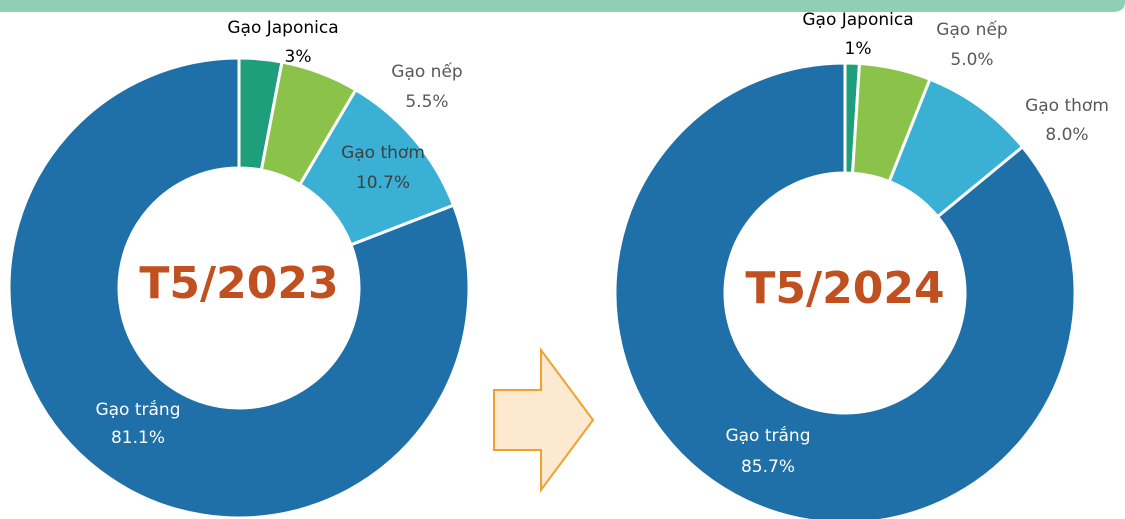 This screenshot has height=519, width=1125. Describe the element at coordinates (298, 57) in the screenshot. I see `value-label: 3%` at that location.